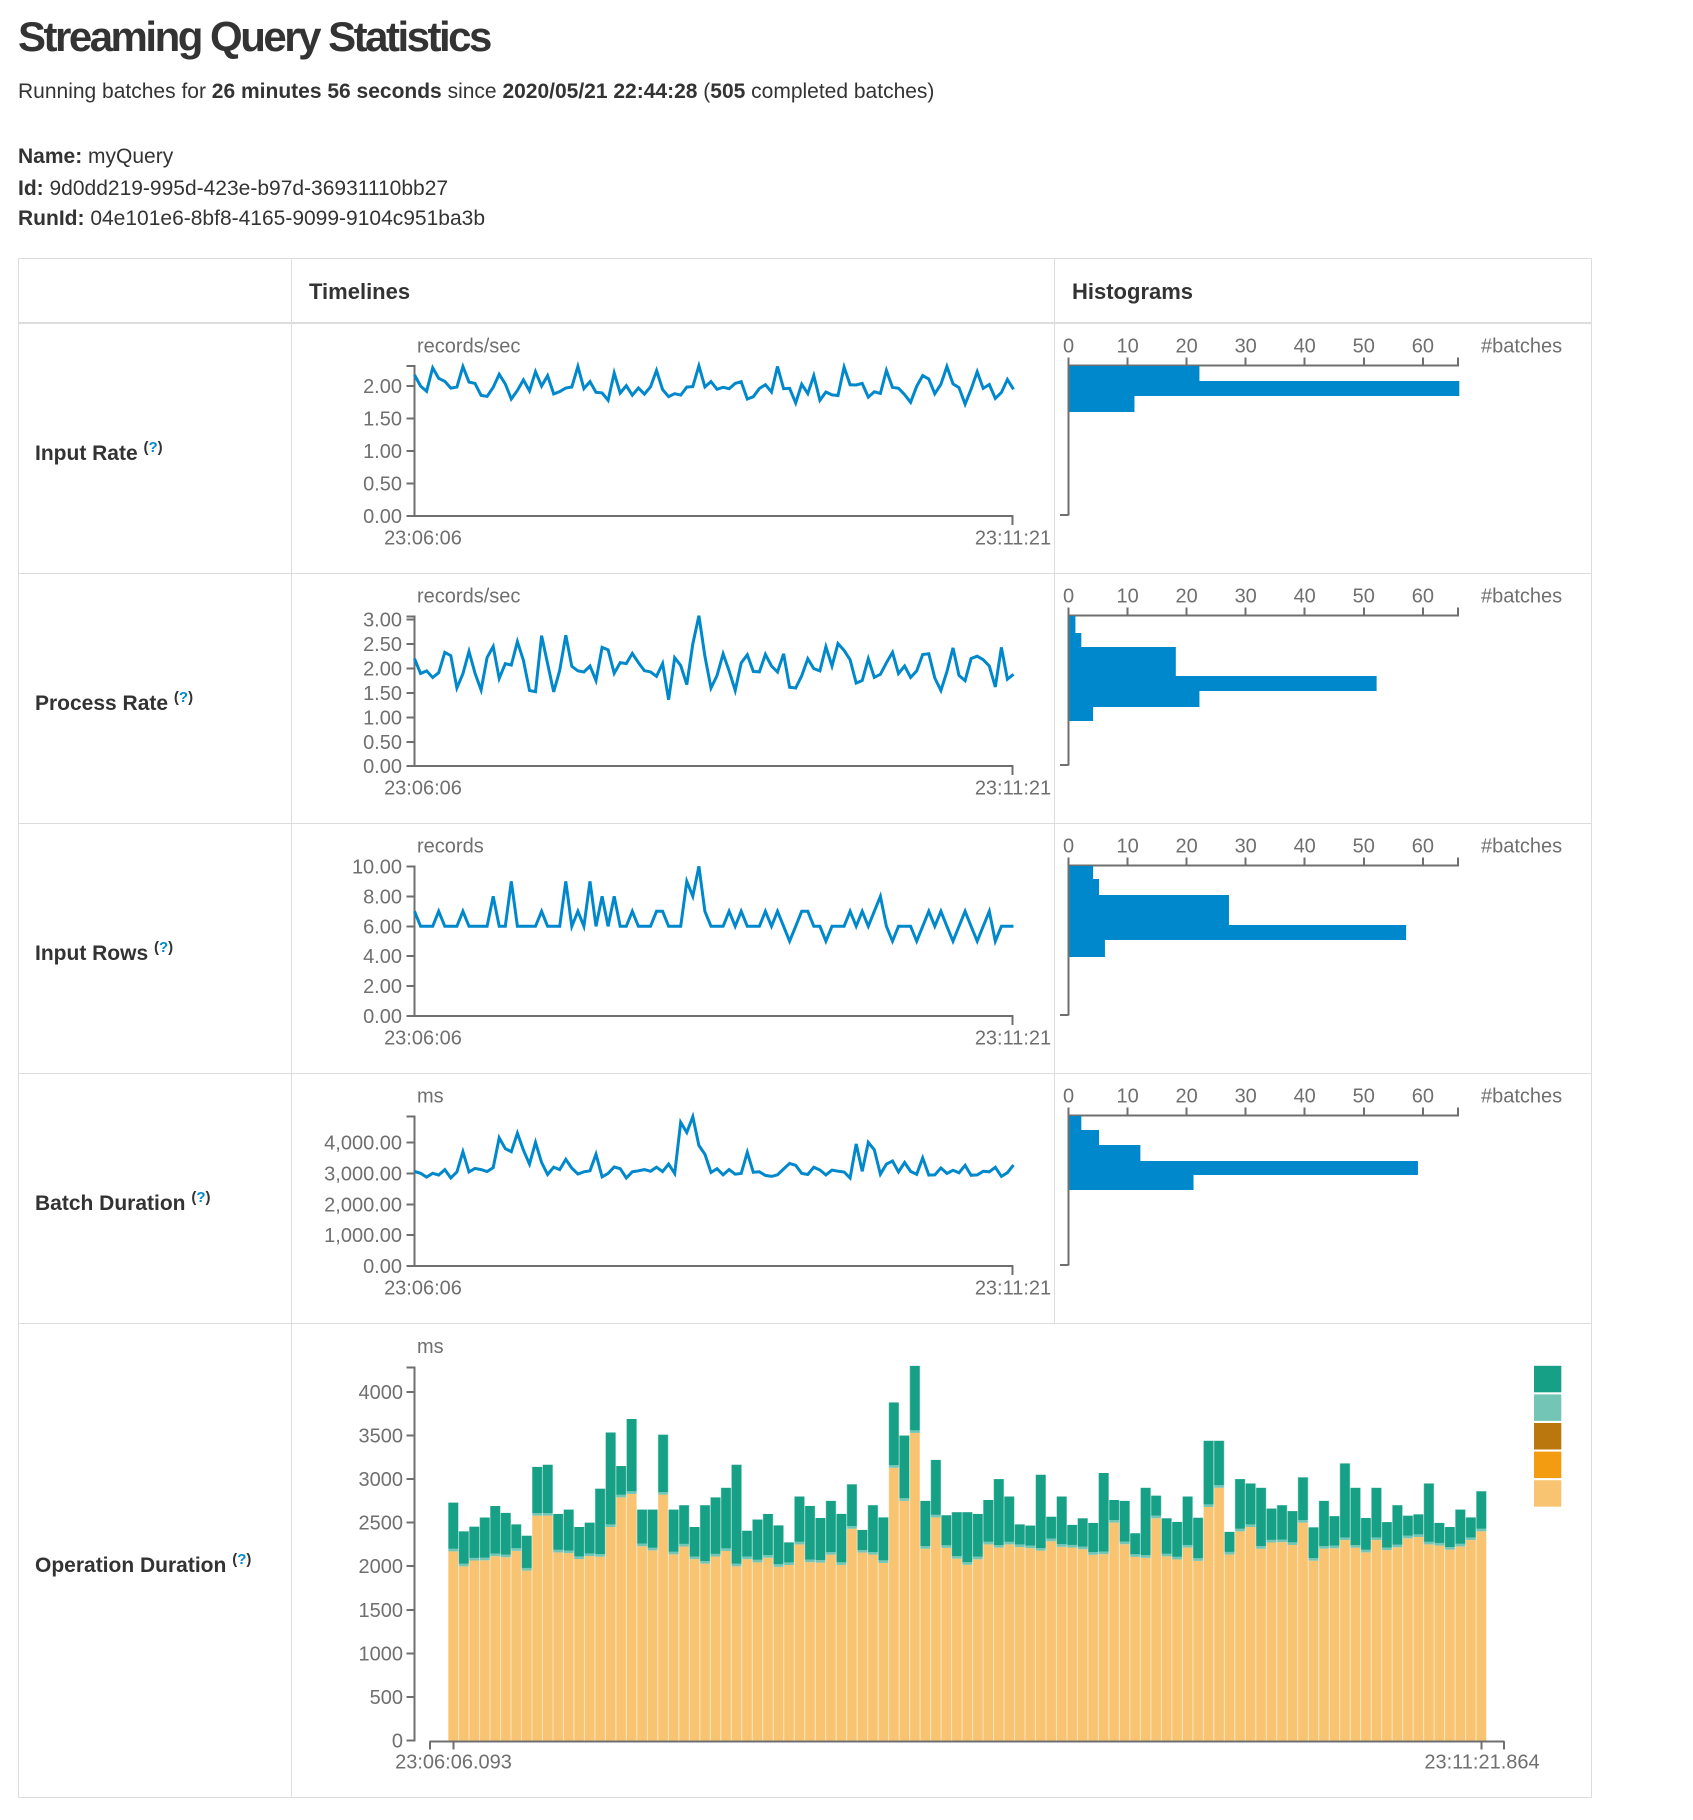 The width and height of the screenshot is (1693, 1820). I want to click on svg-text: 500, so click(386, 1698).